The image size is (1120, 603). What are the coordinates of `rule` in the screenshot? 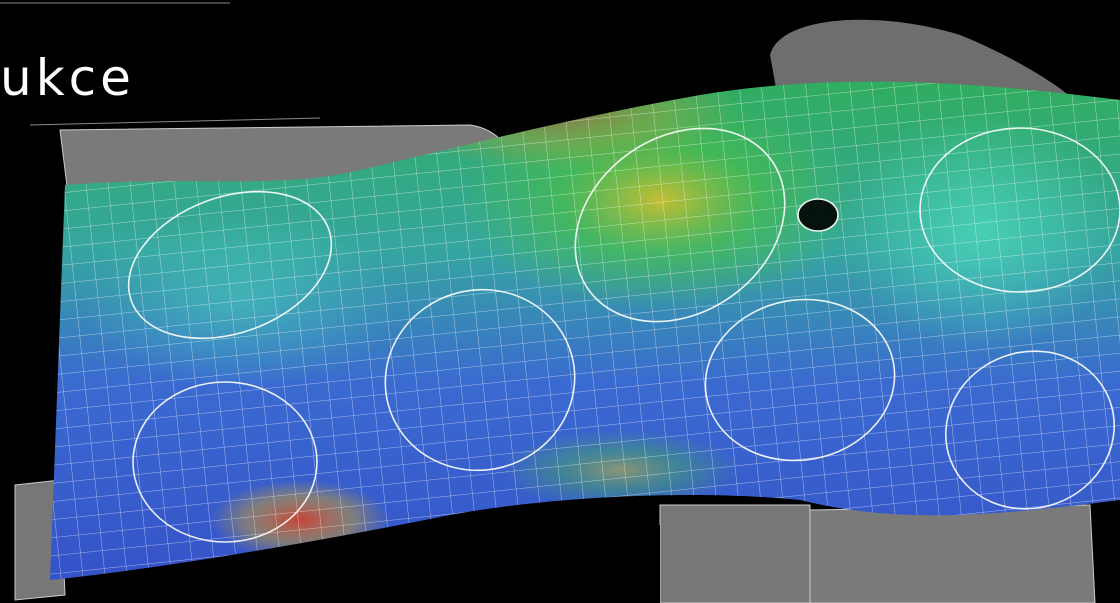 It's located at (175, 121).